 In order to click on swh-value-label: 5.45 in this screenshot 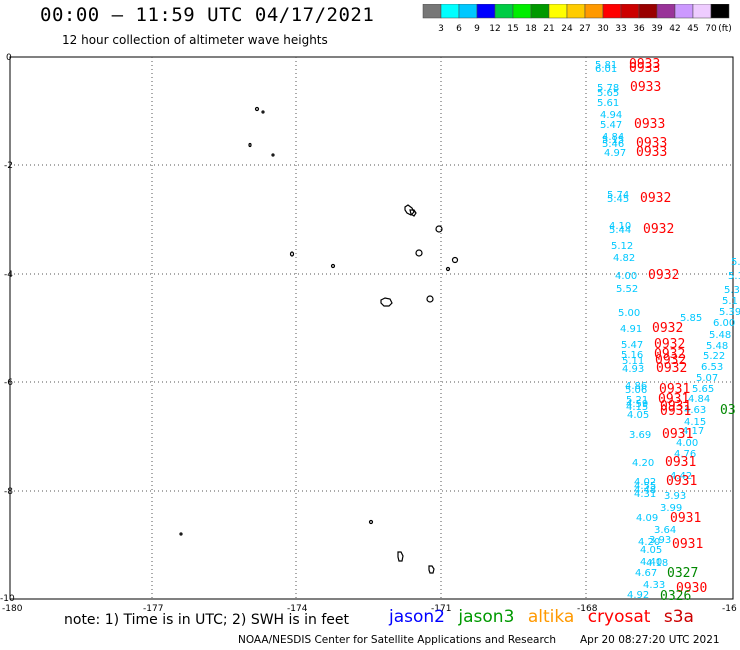, I will do `click(618, 199)`.